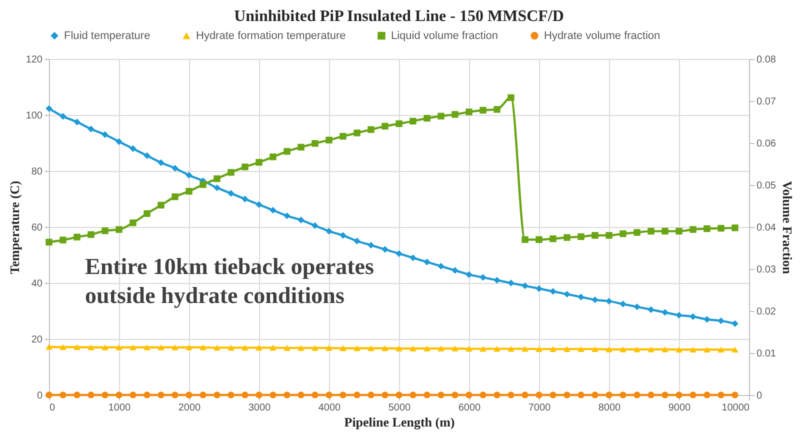  What do you see at coordinates (37, 228) in the screenshot?
I see `y-tick-label: 60` at bounding box center [37, 228].